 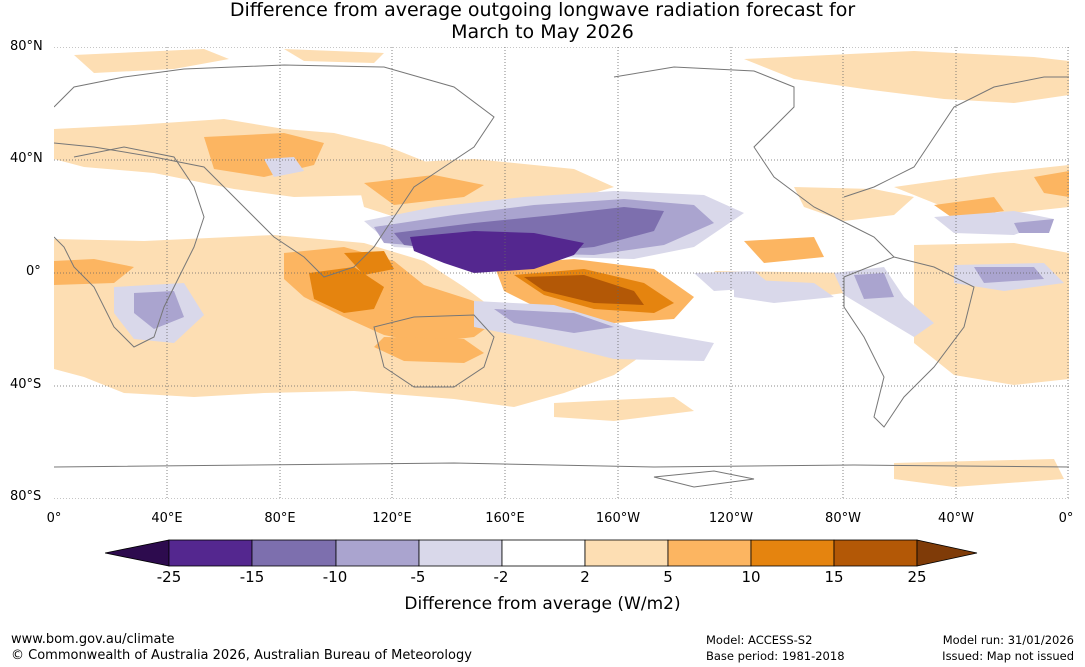 What do you see at coordinates (618, 518) in the screenshot?
I see `lon-label-160w: 160°W` at bounding box center [618, 518].